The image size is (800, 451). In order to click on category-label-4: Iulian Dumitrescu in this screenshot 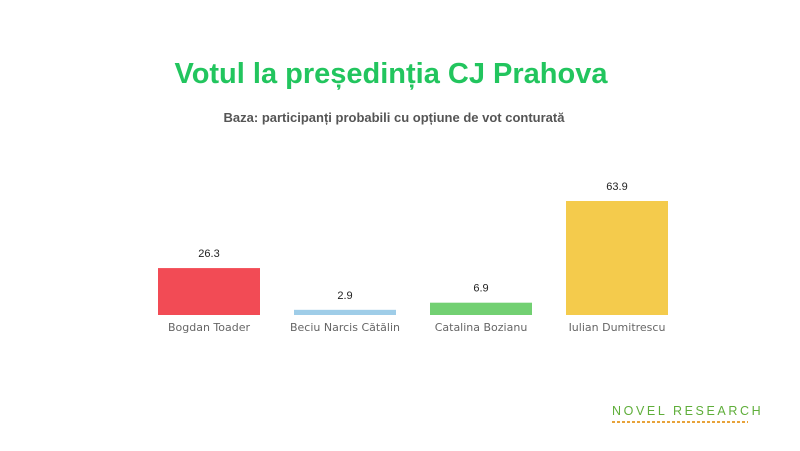, I will do `click(617, 327)`.